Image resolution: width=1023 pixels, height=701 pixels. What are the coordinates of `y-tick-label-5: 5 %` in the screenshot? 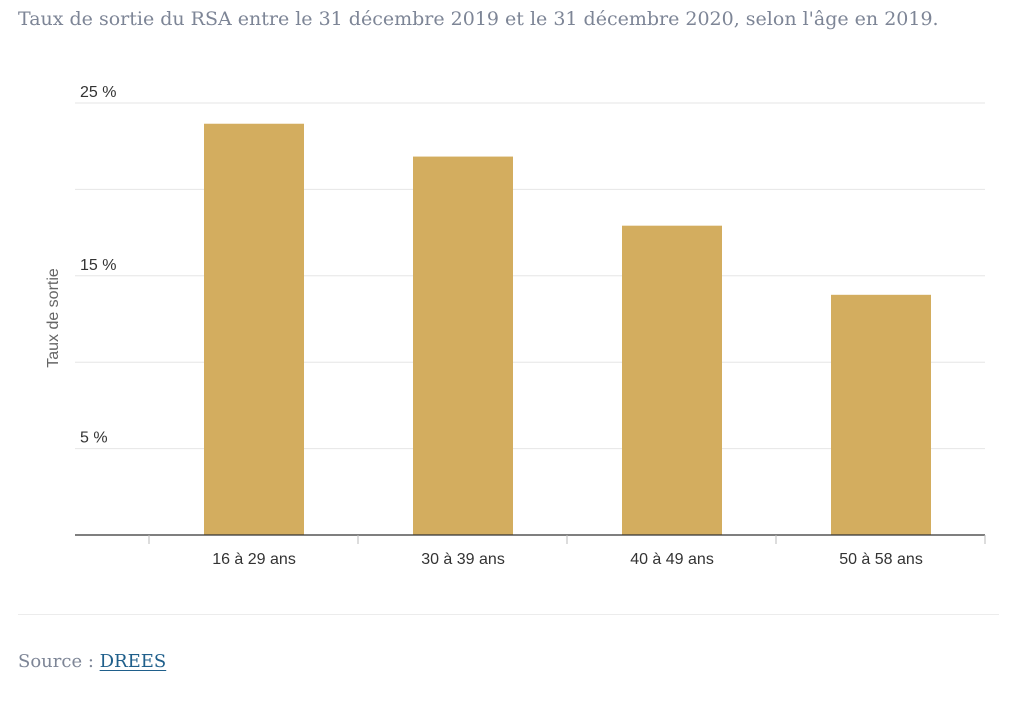 It's located at (94, 438).